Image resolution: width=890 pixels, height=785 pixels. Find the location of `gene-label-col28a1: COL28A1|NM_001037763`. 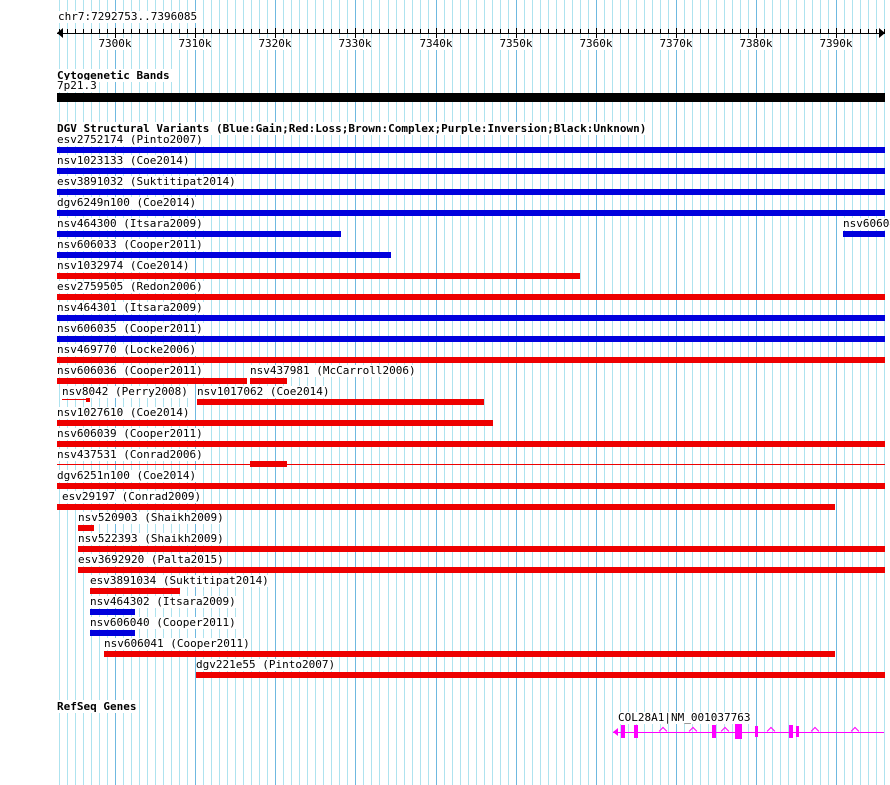

gene-label-col28a1: COL28A1|NM_001037763 is located at coordinates (684, 717).